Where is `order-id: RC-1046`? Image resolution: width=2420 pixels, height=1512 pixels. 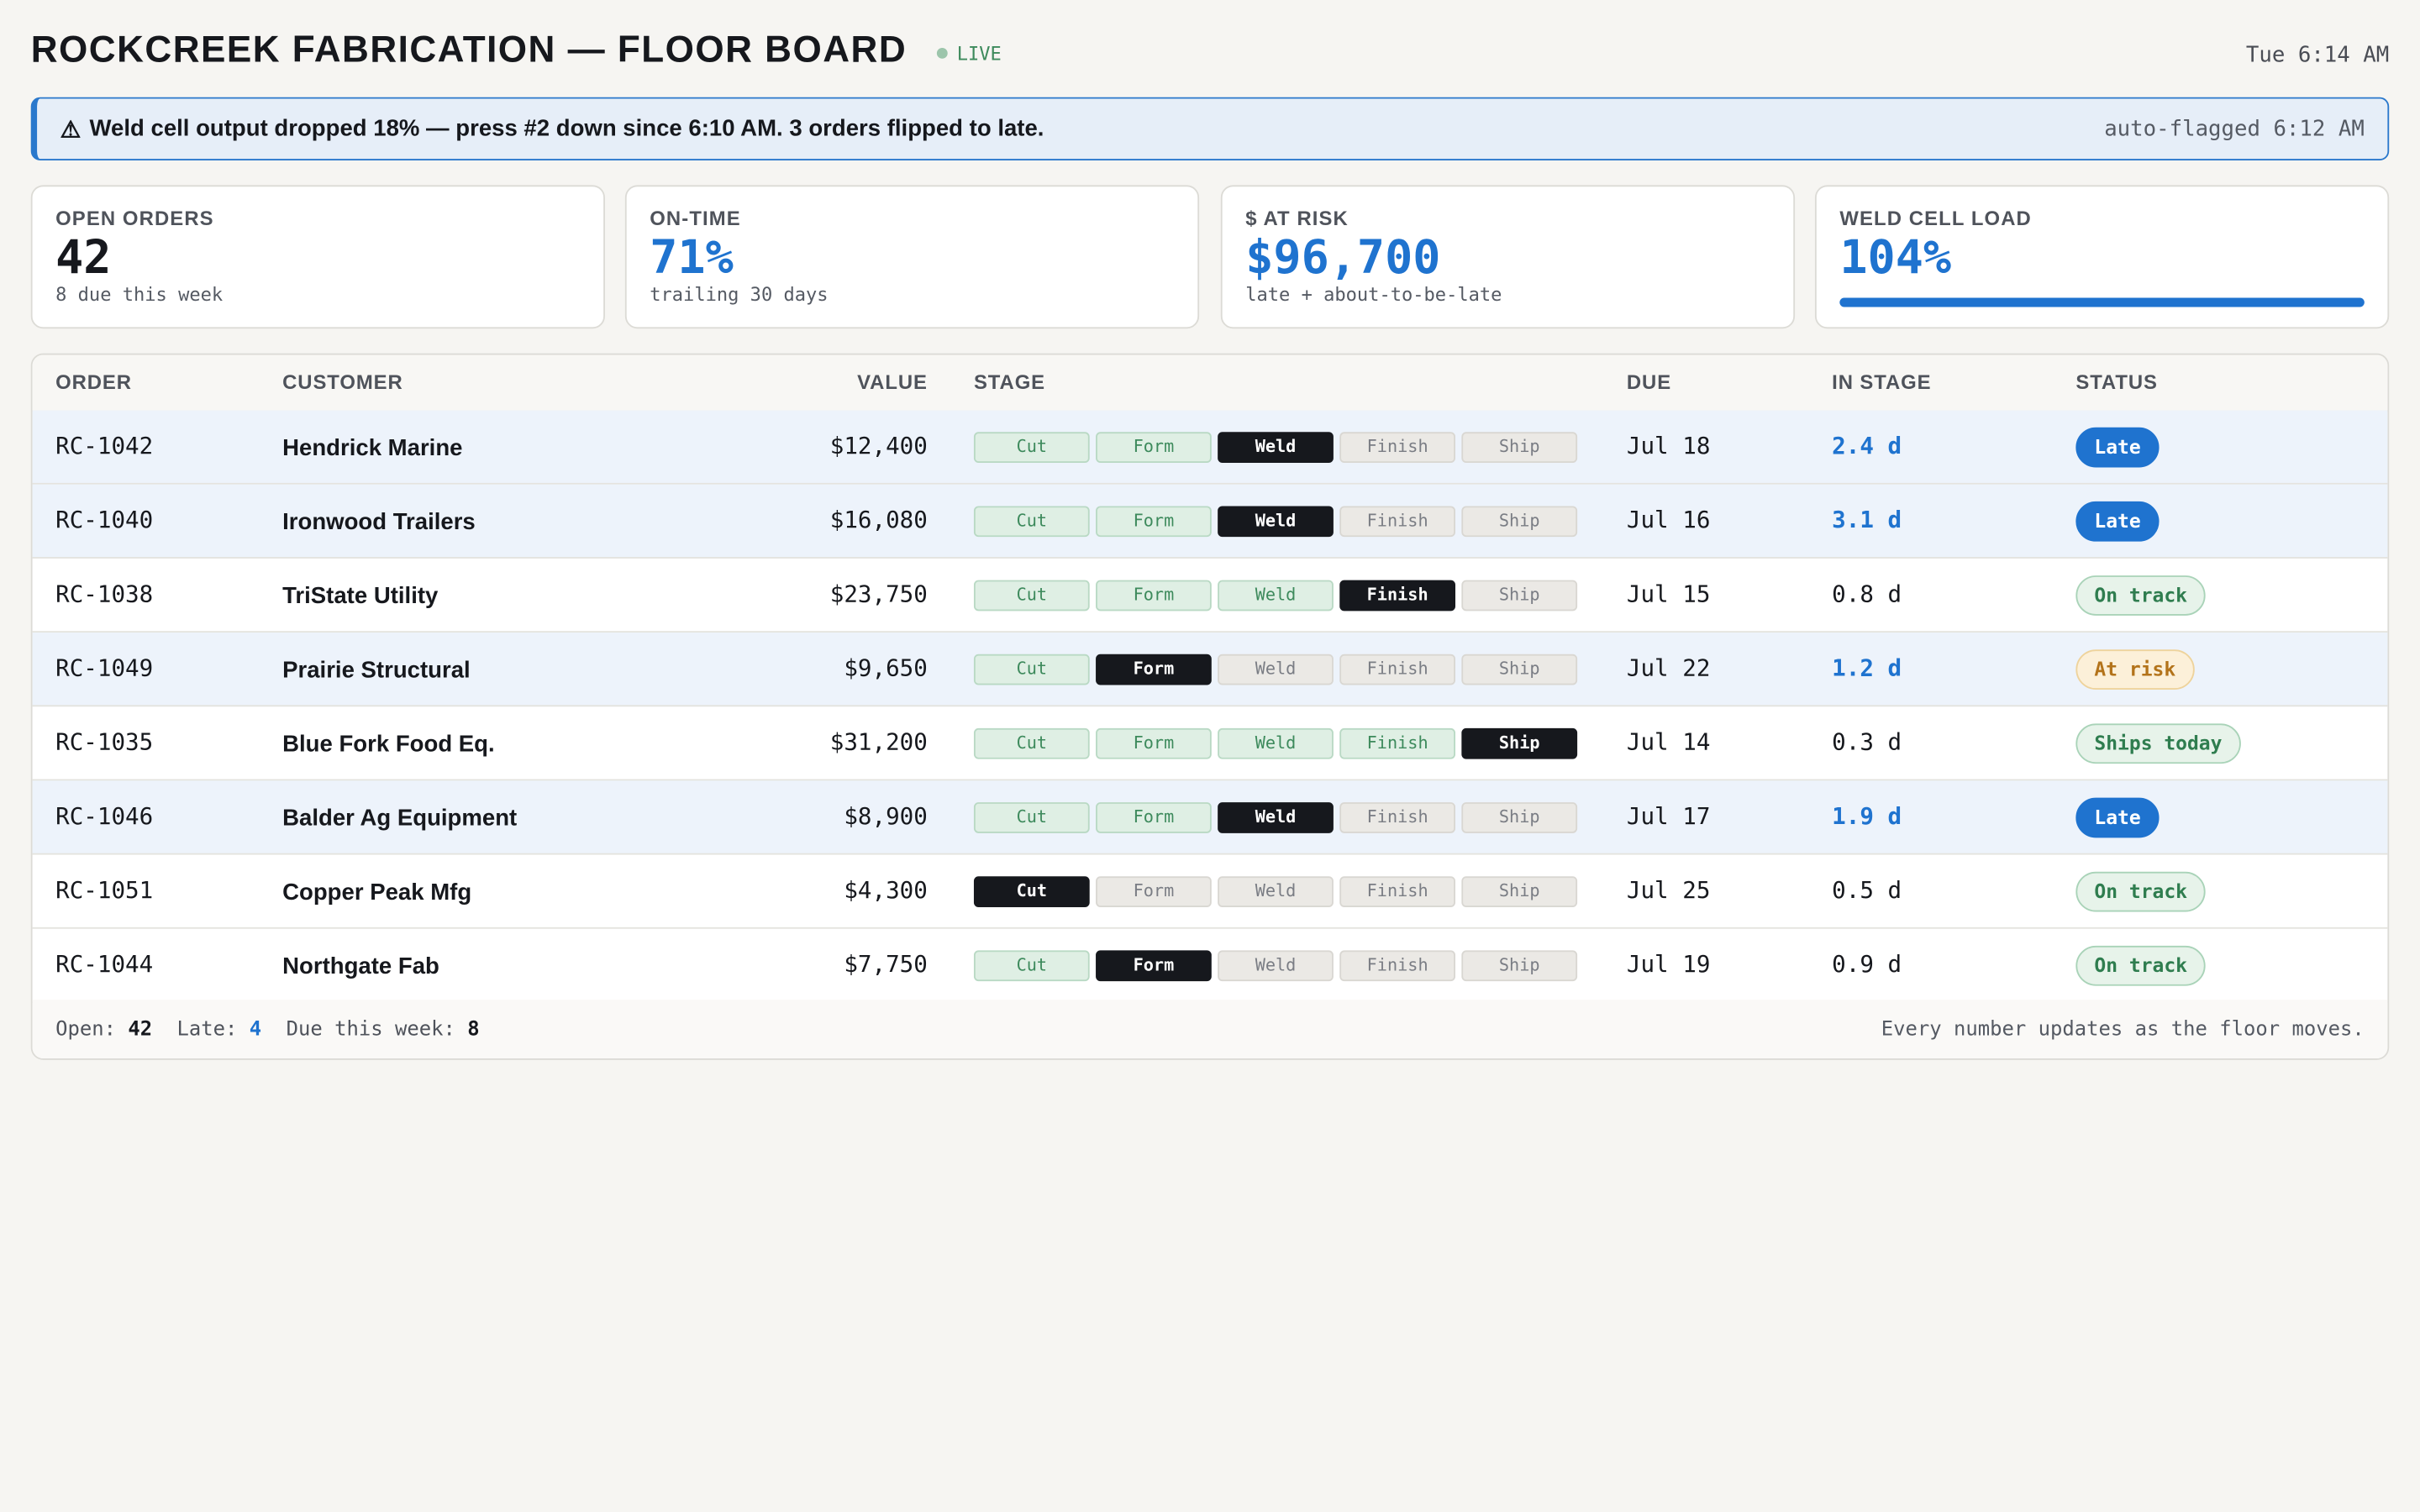 order-id: RC-1046 is located at coordinates (105, 816).